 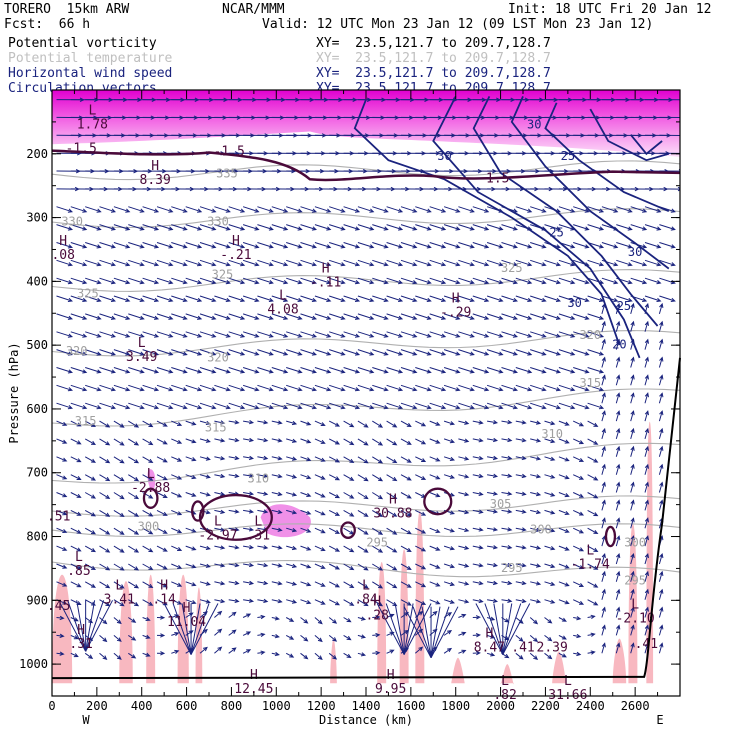 I want to click on pv-extremum-value: 11.04, so click(x=186, y=622).